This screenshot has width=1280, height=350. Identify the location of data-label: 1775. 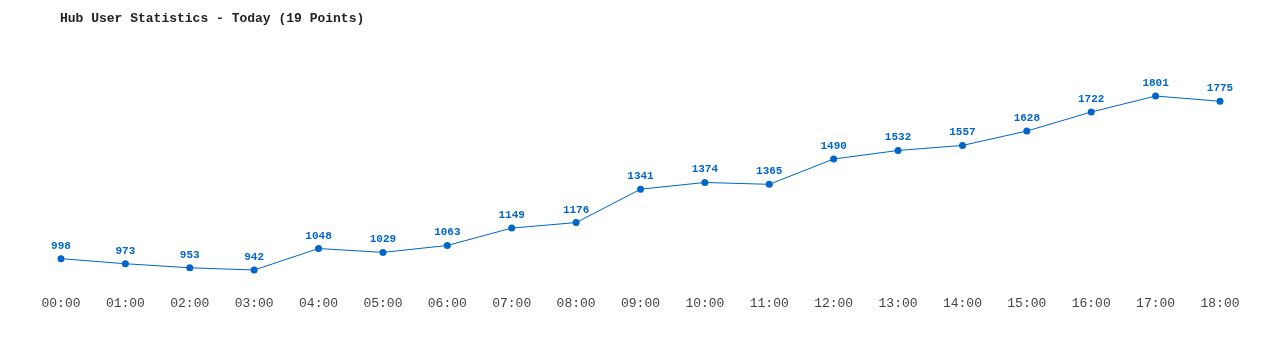
(1220, 88).